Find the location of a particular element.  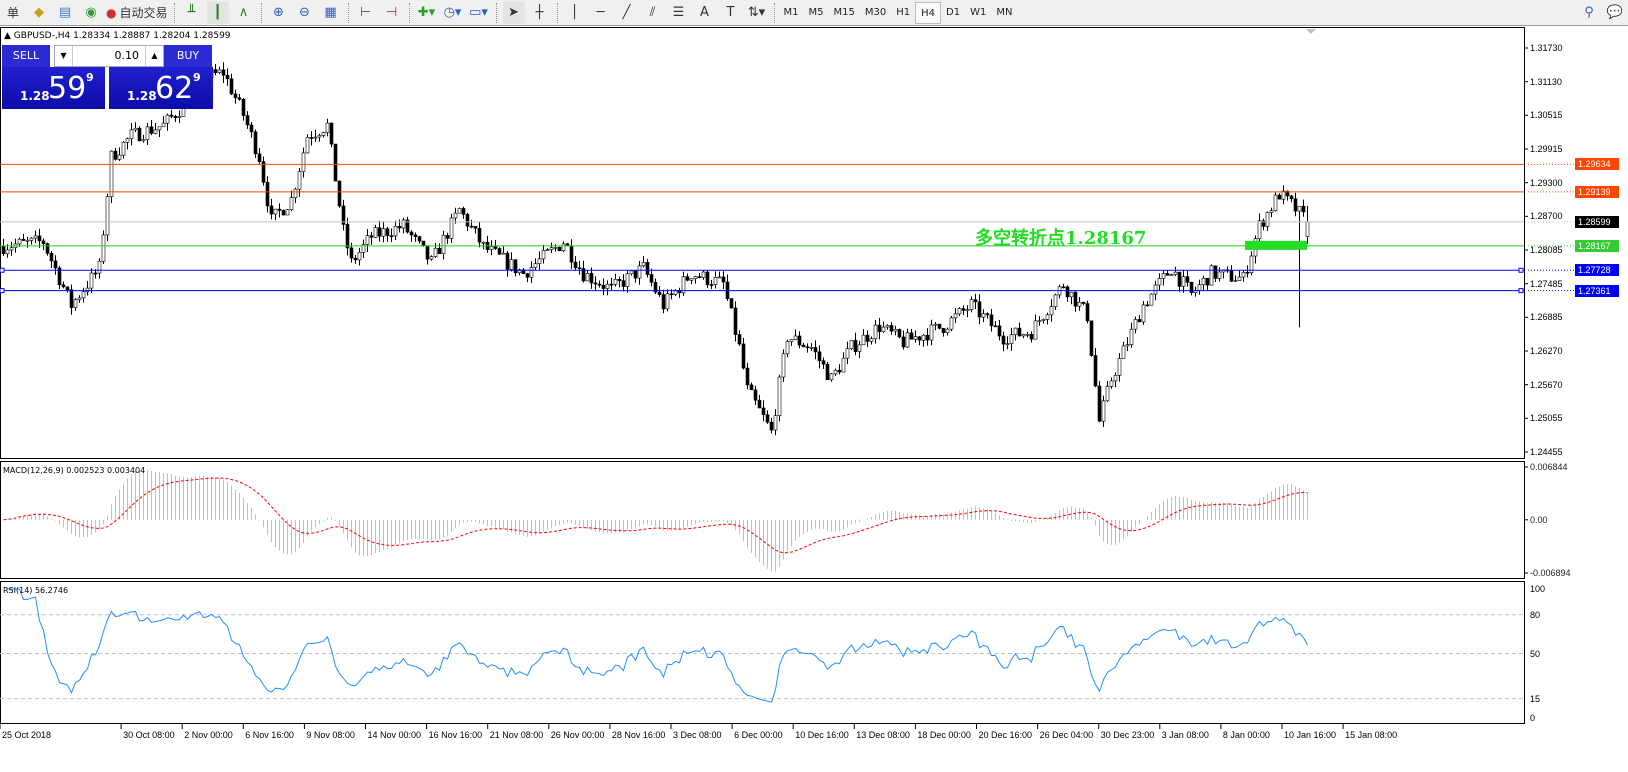

time-axis-label: 10 Jan 16:00 is located at coordinates (1310, 735).